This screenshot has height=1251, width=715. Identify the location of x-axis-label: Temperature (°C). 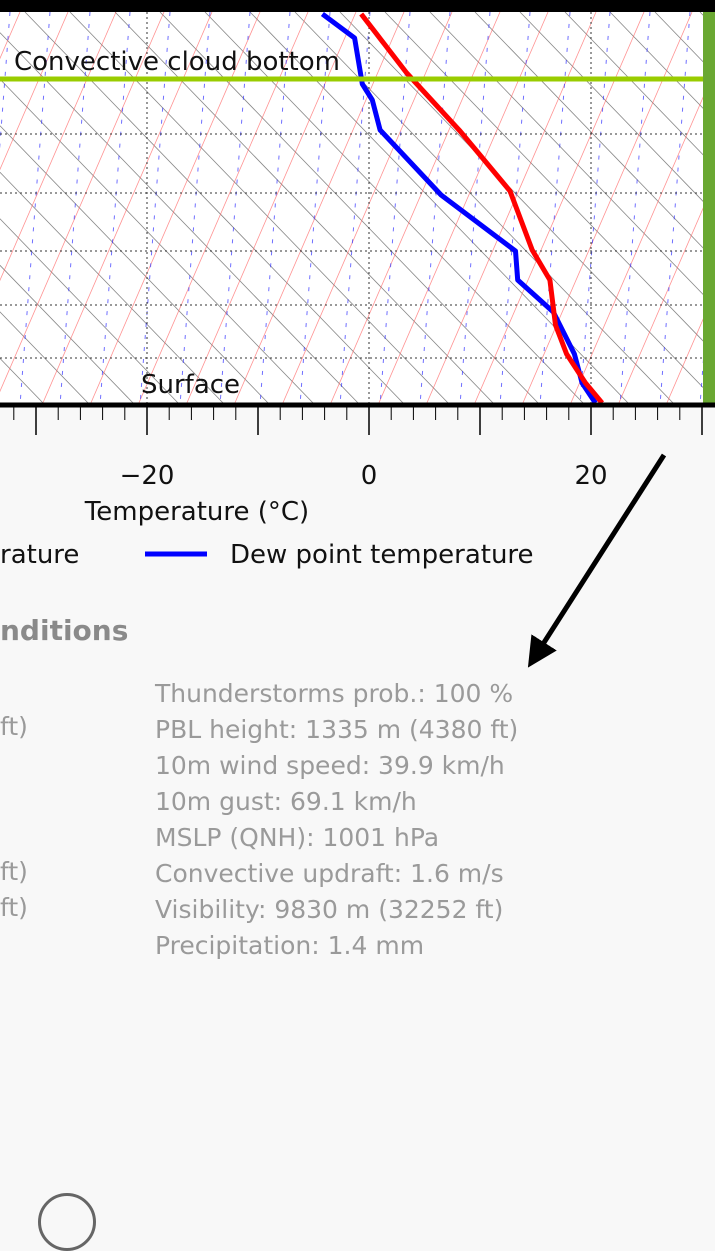
(196, 512).